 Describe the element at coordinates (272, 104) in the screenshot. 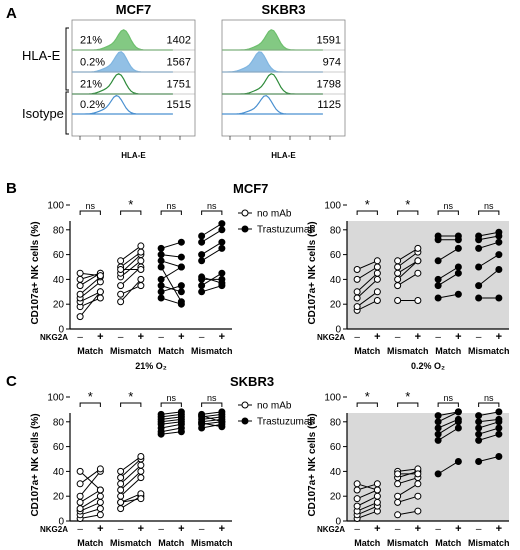

I see `histogram-curve` at that location.